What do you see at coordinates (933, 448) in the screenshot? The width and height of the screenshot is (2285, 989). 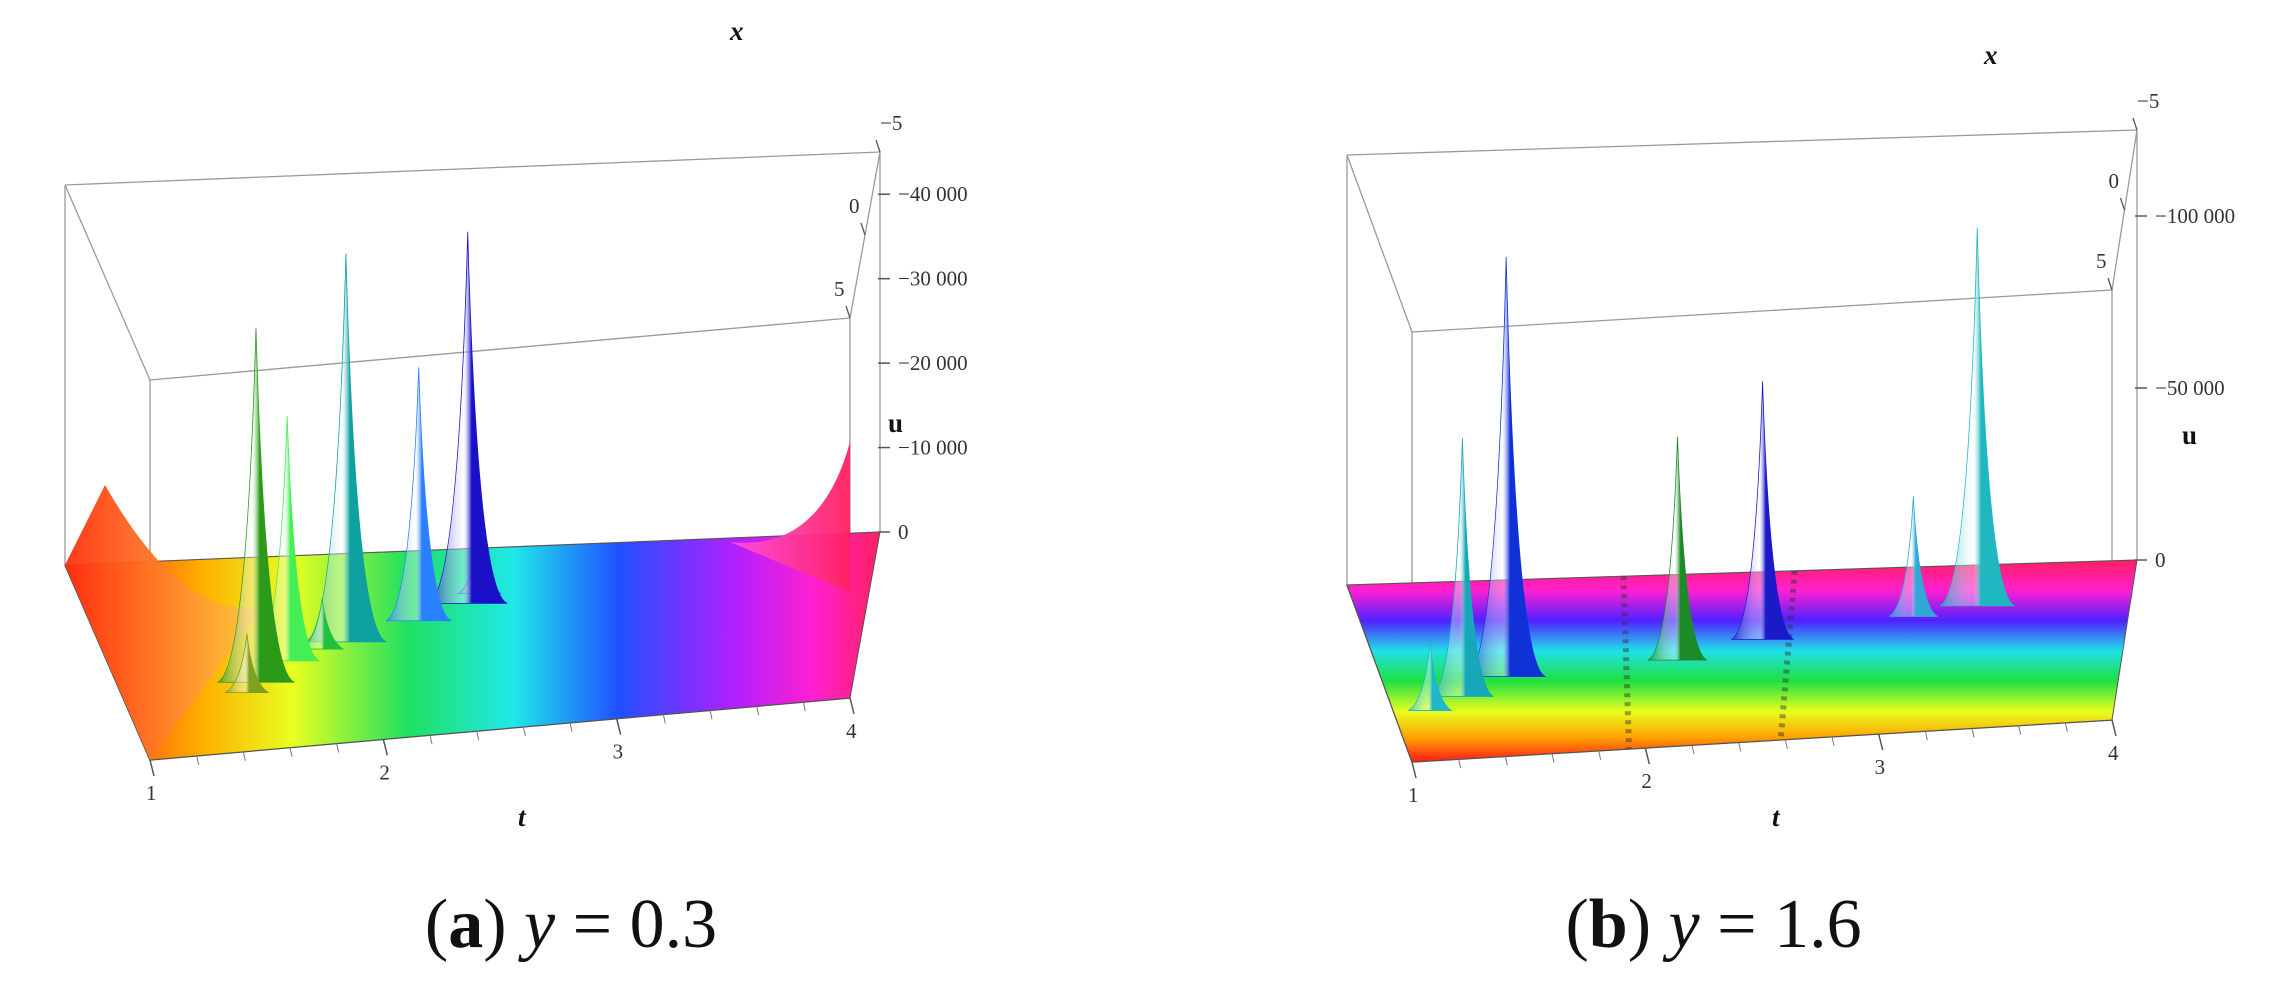 I see `u-tick-label: −10 000` at bounding box center [933, 448].